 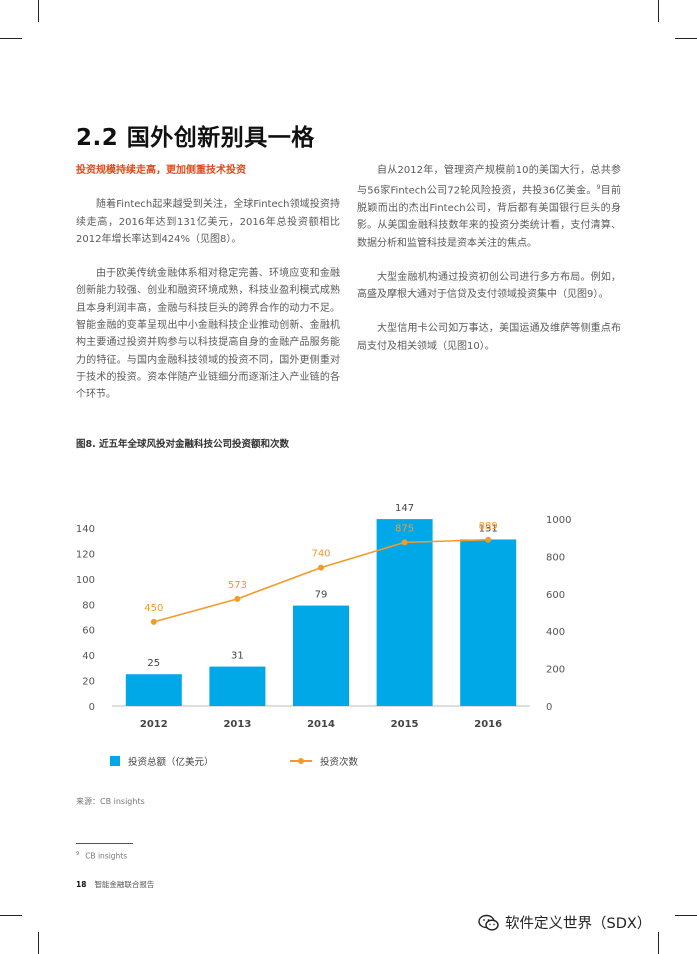 What do you see at coordinates (320, 554) in the screenshot?
I see `line-data-label: 740` at bounding box center [320, 554].